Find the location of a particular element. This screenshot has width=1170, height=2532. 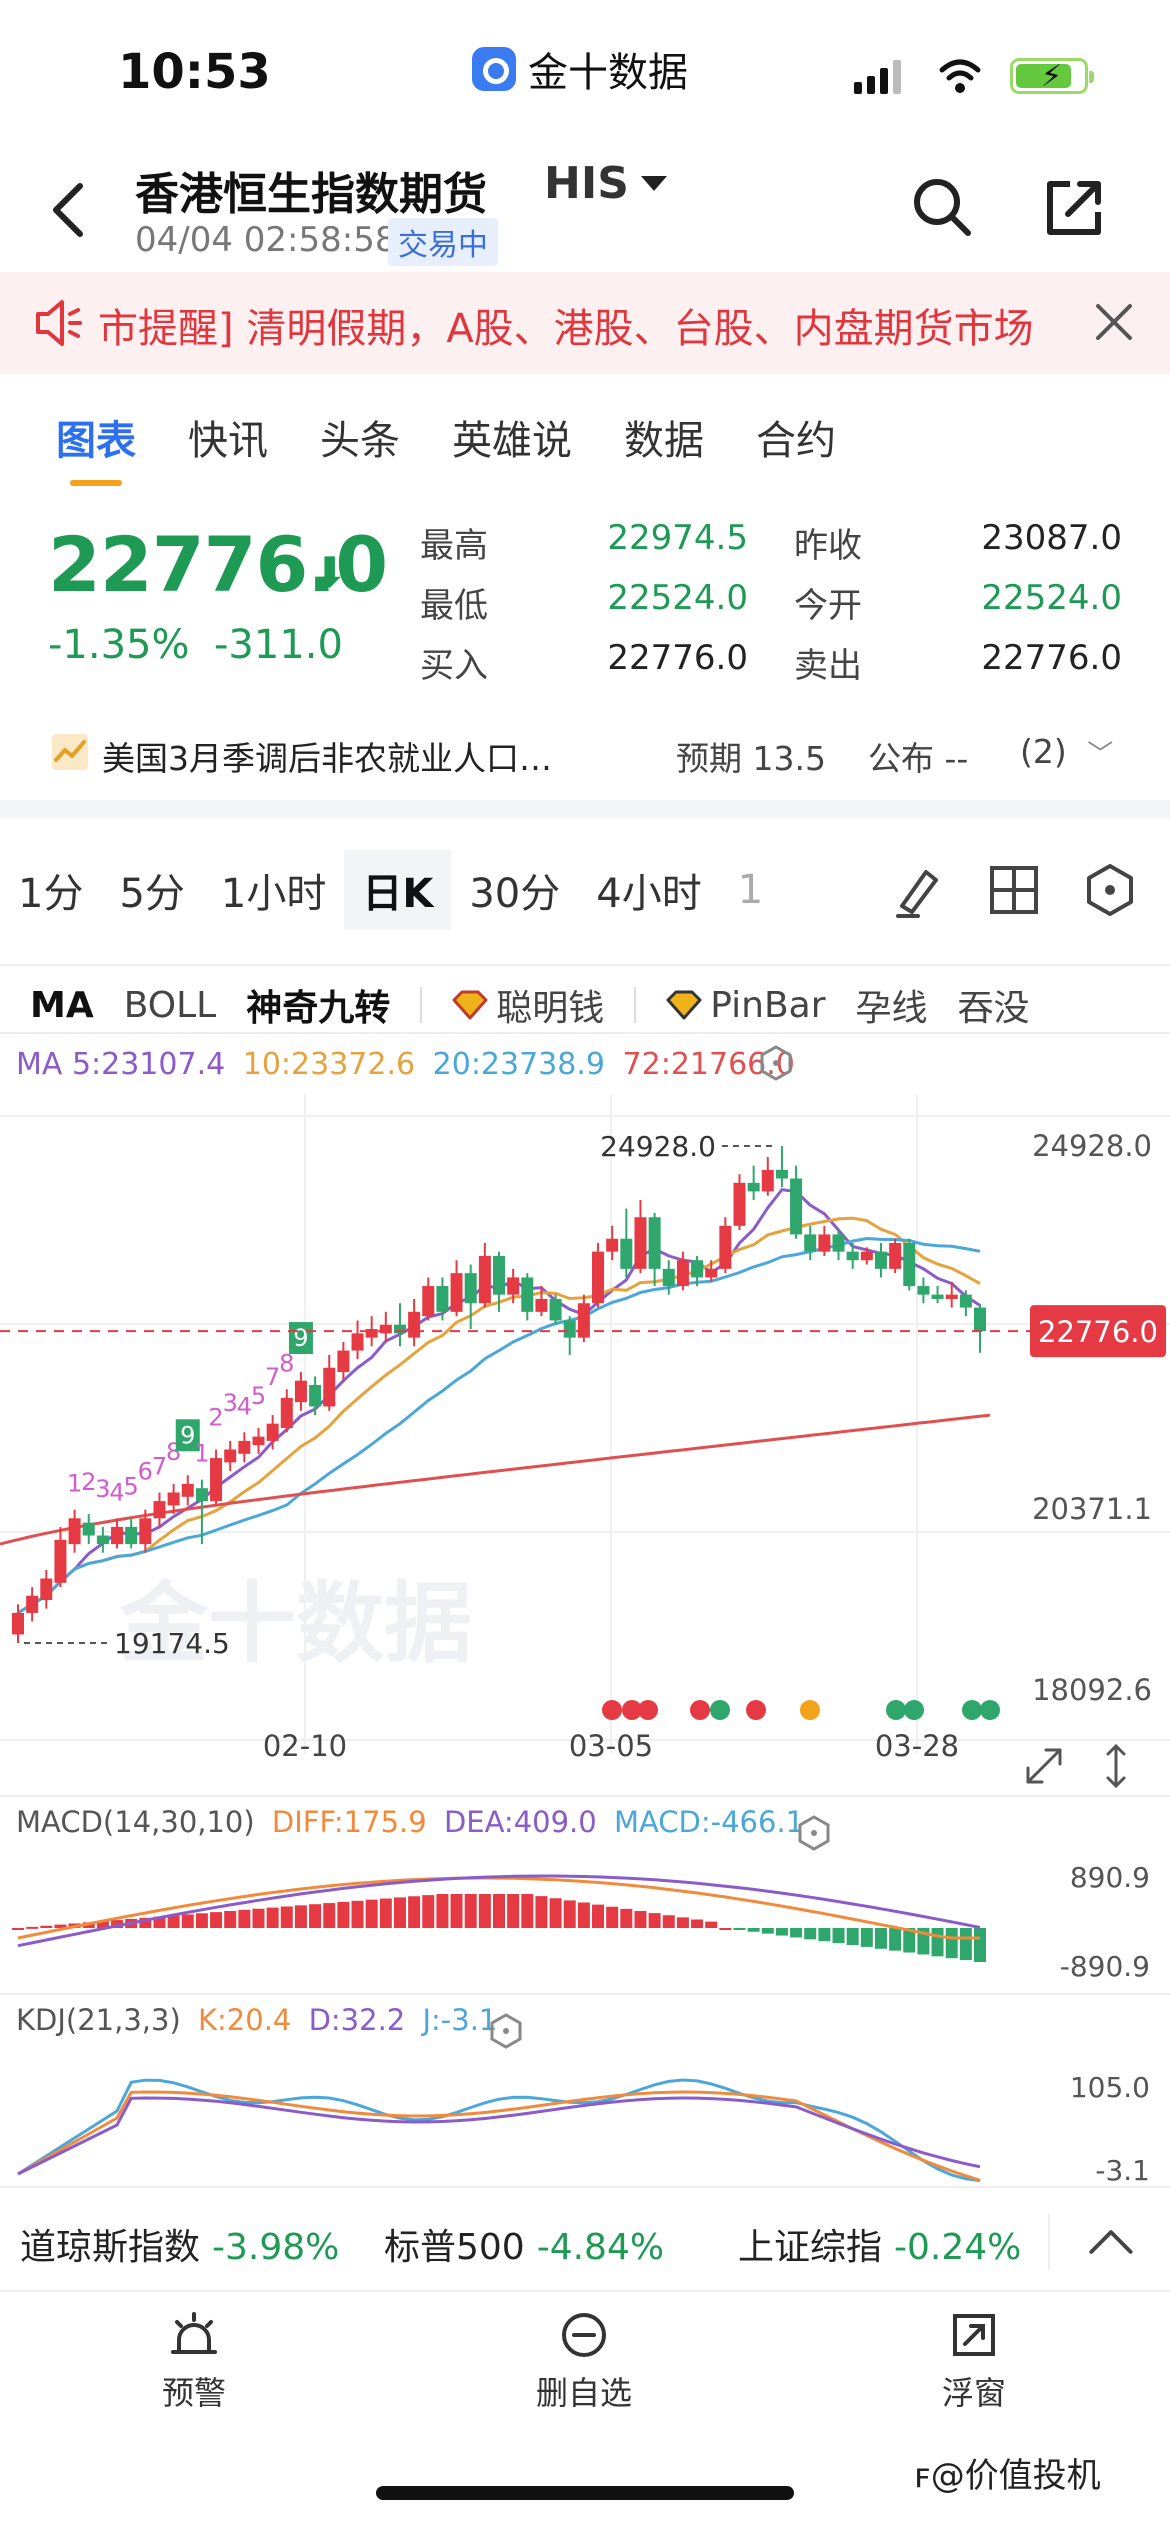

nine-turn-label: 8 is located at coordinates (286, 1363).